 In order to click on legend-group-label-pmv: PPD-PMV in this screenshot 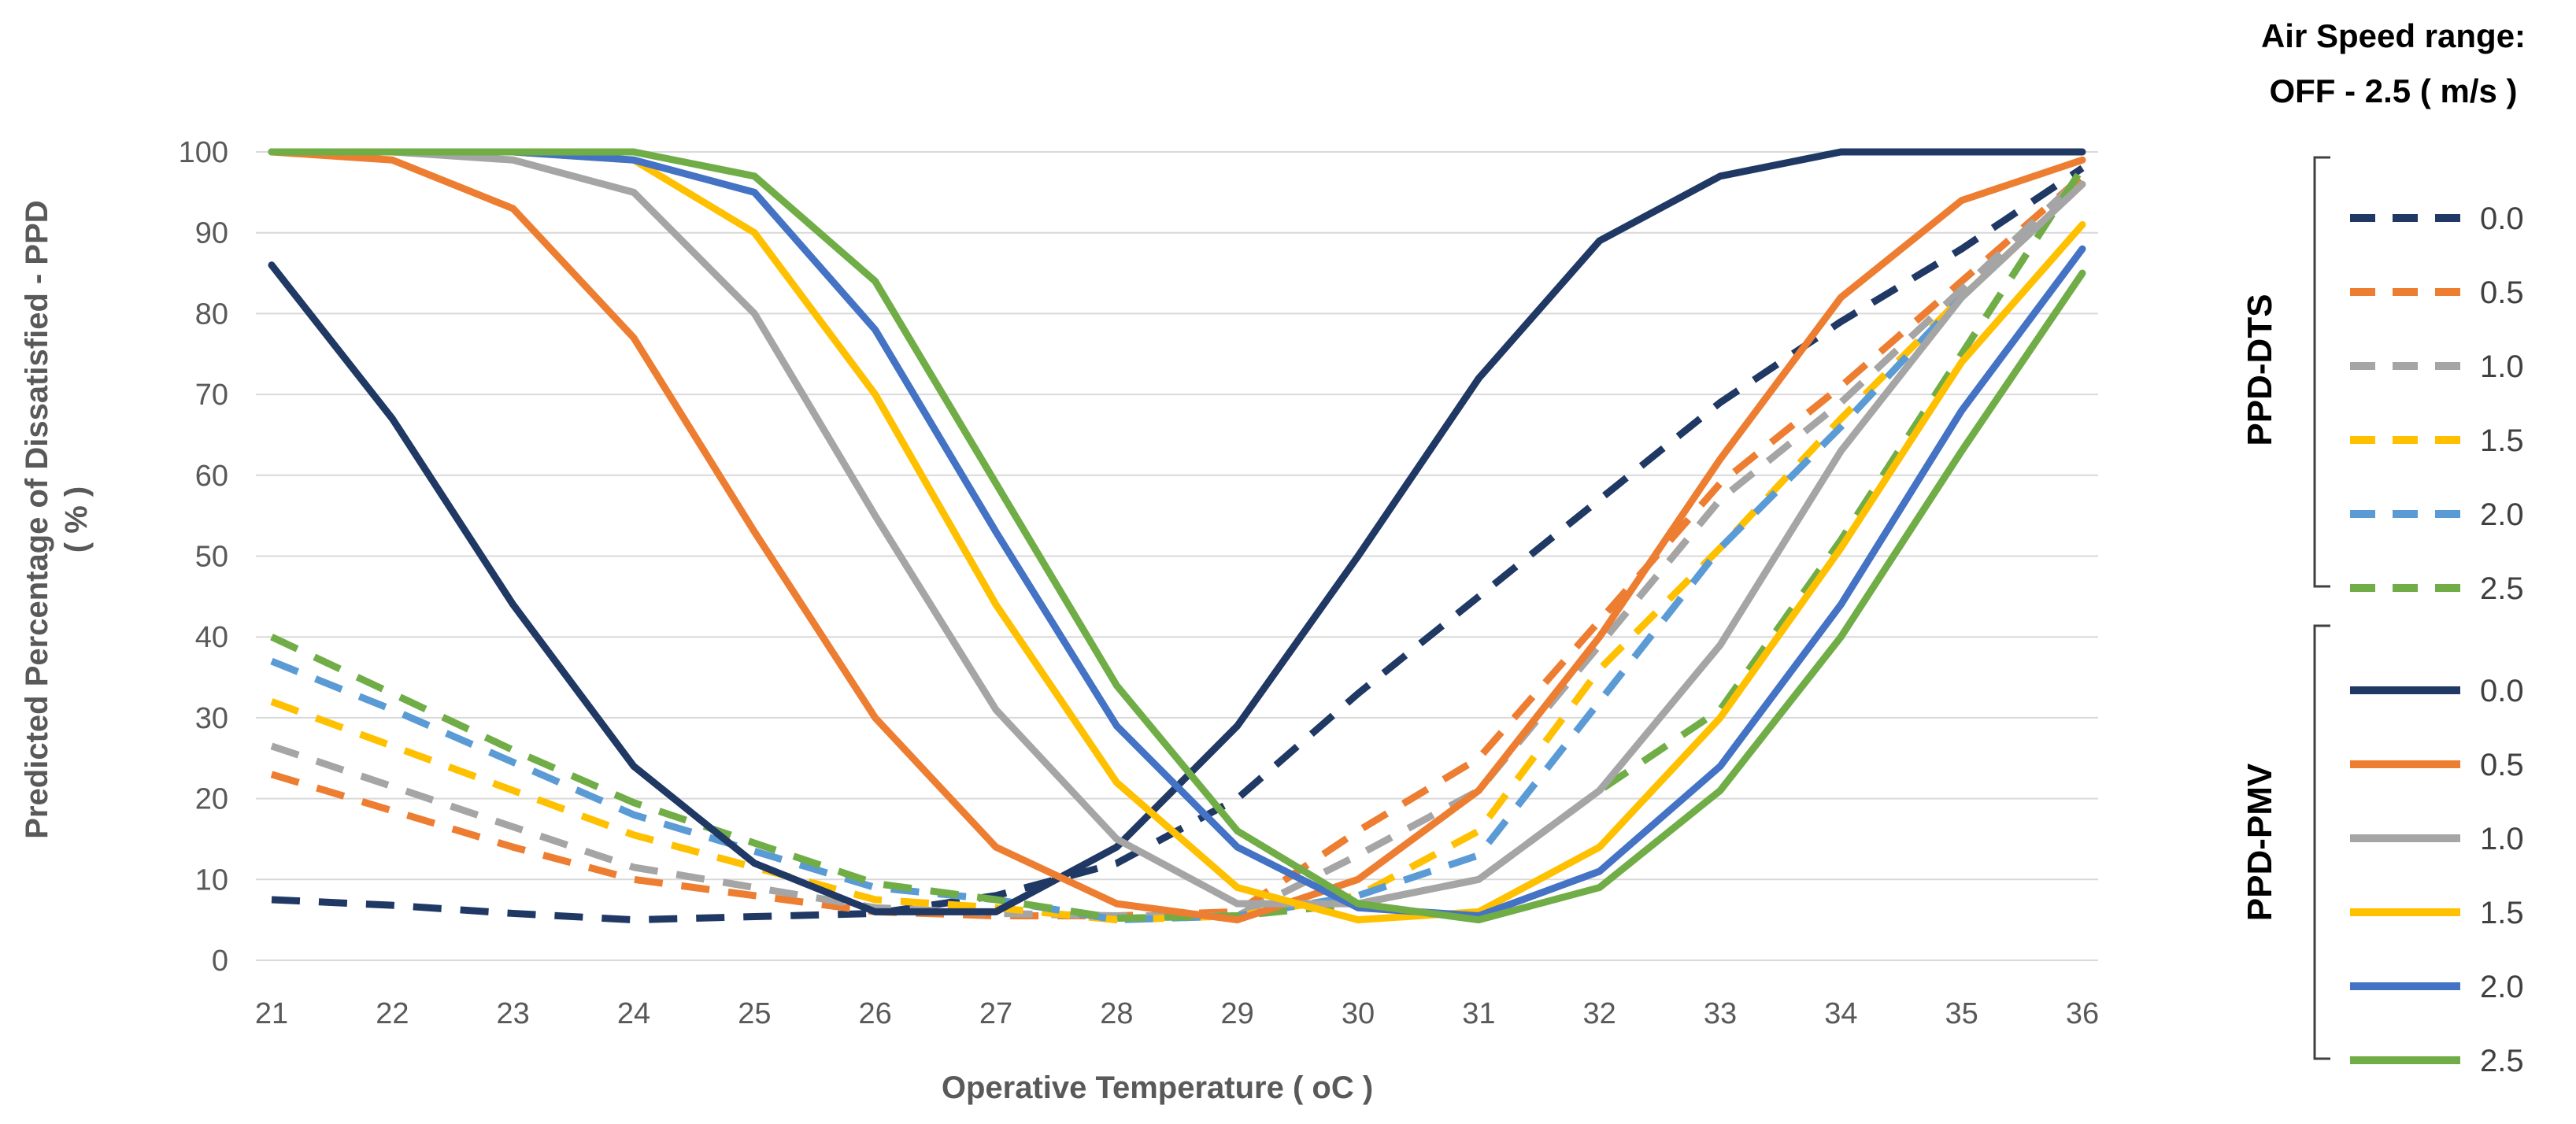, I will do `click(2260, 842)`.